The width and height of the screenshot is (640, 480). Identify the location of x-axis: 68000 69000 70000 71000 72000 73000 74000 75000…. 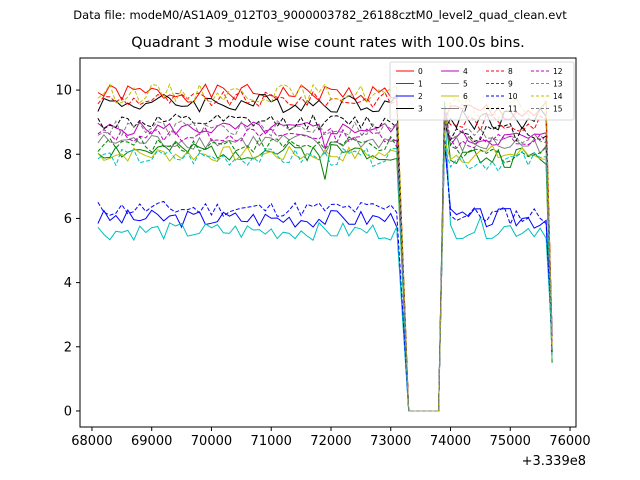
(331, 438).